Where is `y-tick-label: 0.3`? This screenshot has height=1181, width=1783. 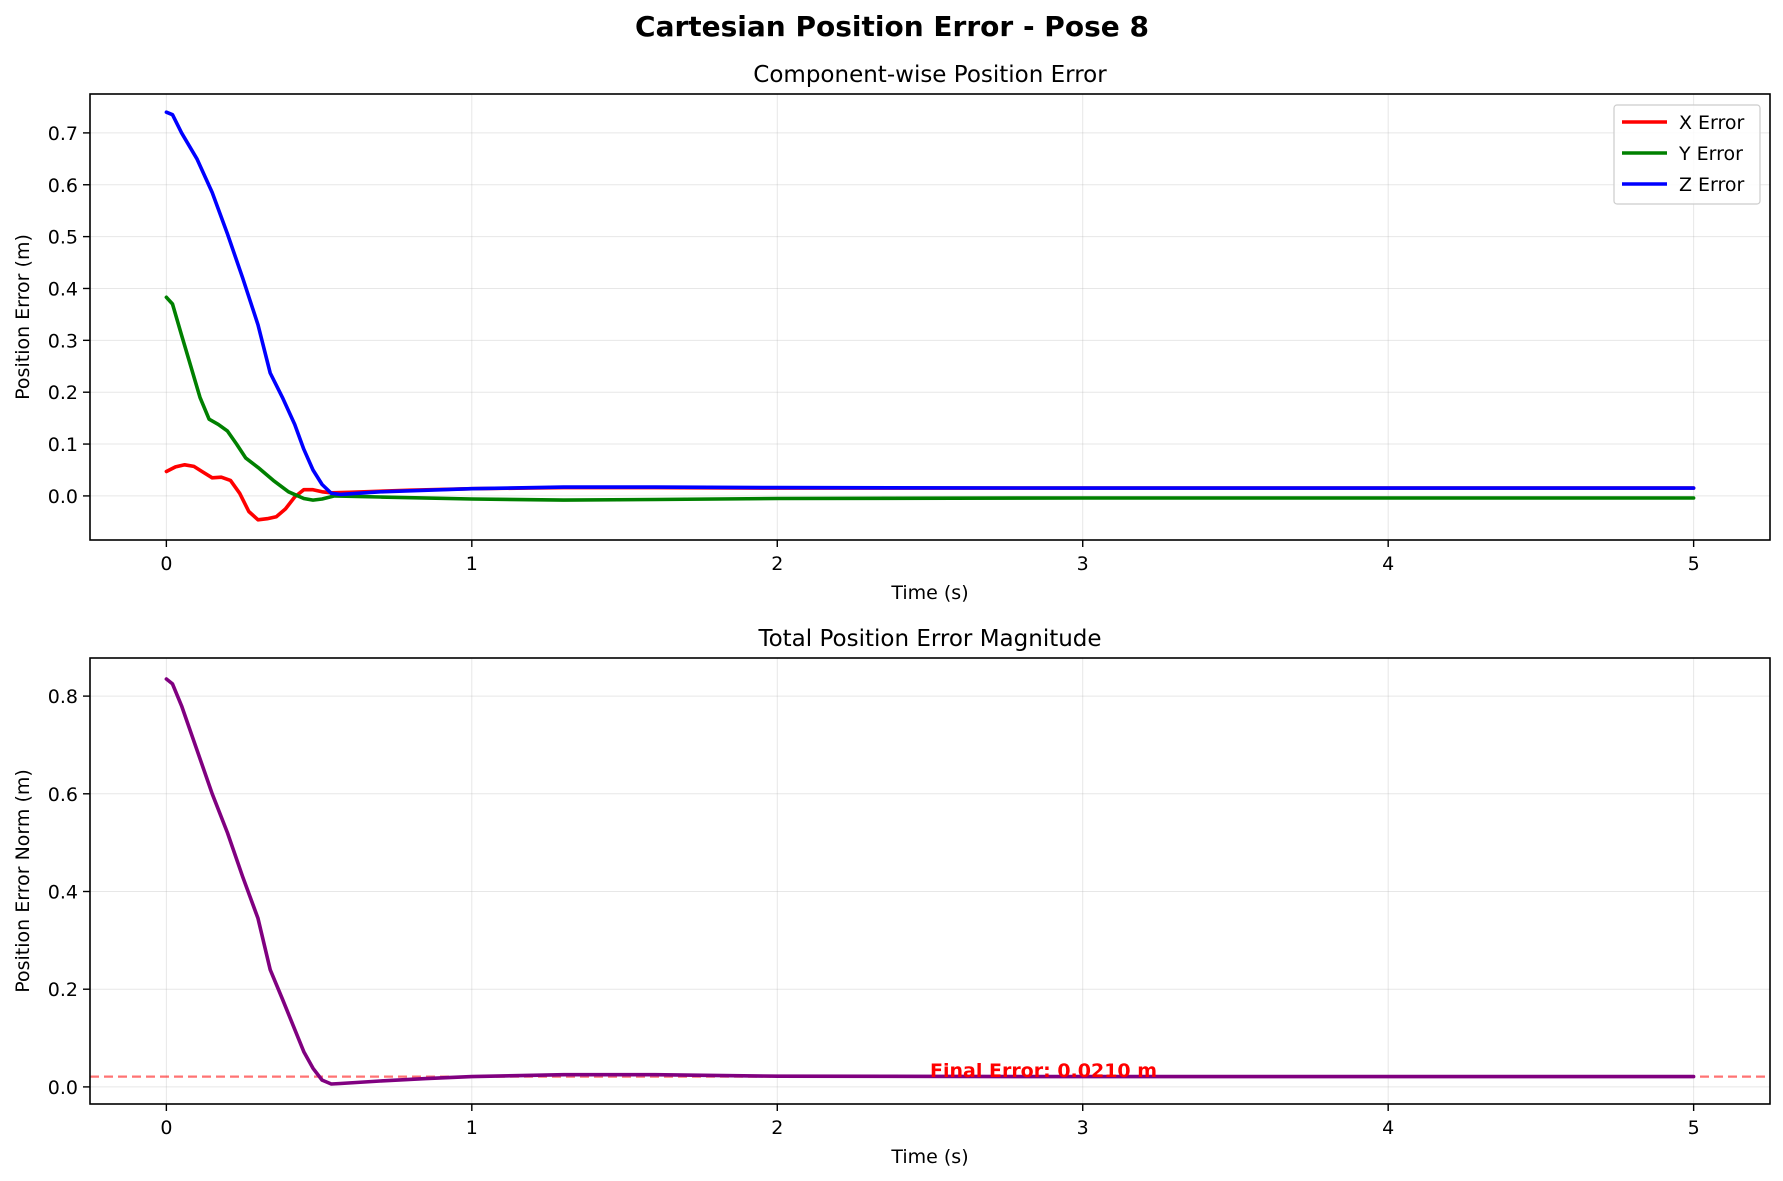 y-tick-label: 0.3 is located at coordinates (63, 341).